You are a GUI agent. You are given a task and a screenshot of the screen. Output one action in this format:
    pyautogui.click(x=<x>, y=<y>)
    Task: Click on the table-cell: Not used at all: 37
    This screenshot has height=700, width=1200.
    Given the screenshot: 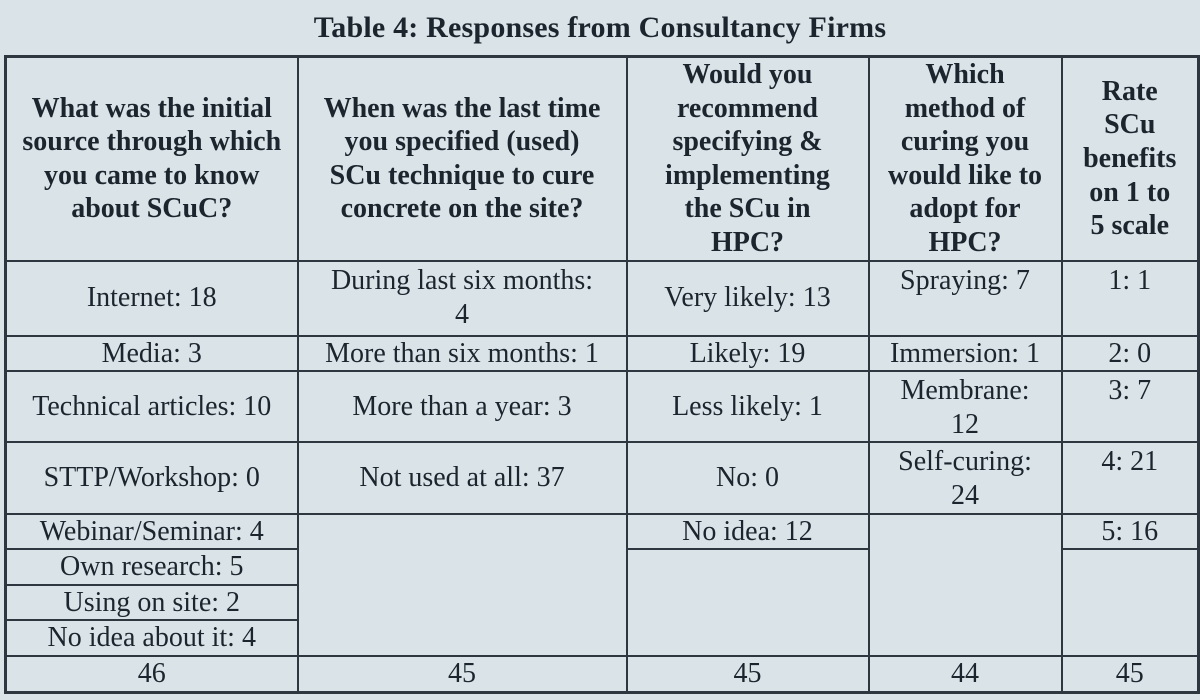 What is the action you would take?
    pyautogui.click(x=462, y=478)
    